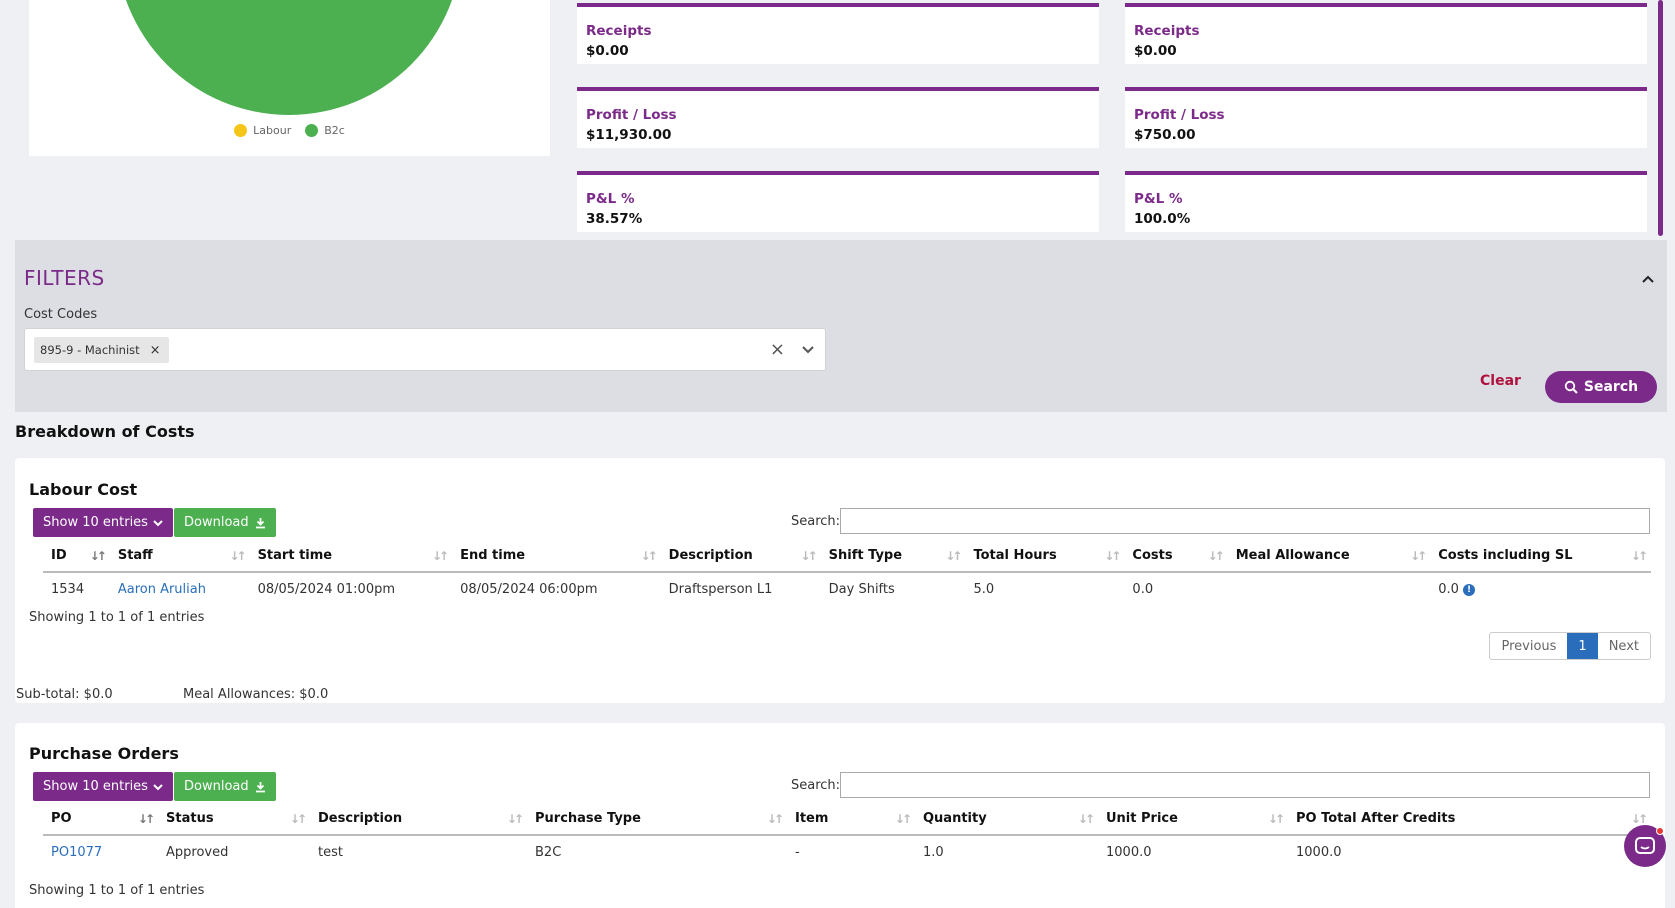  What do you see at coordinates (272, 130) in the screenshot?
I see `legend-label-labour: Labour` at bounding box center [272, 130].